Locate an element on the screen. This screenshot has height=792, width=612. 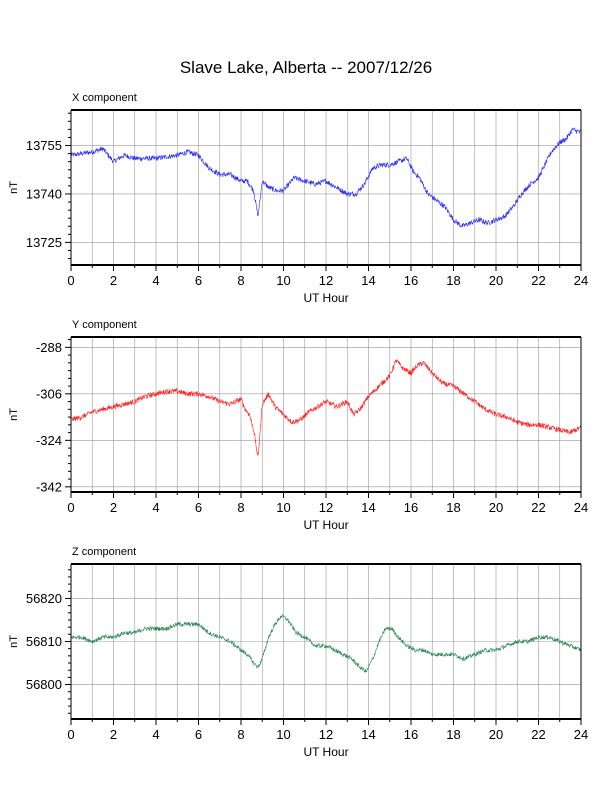
x-component-ylabel: nT is located at coordinates (14, 187).